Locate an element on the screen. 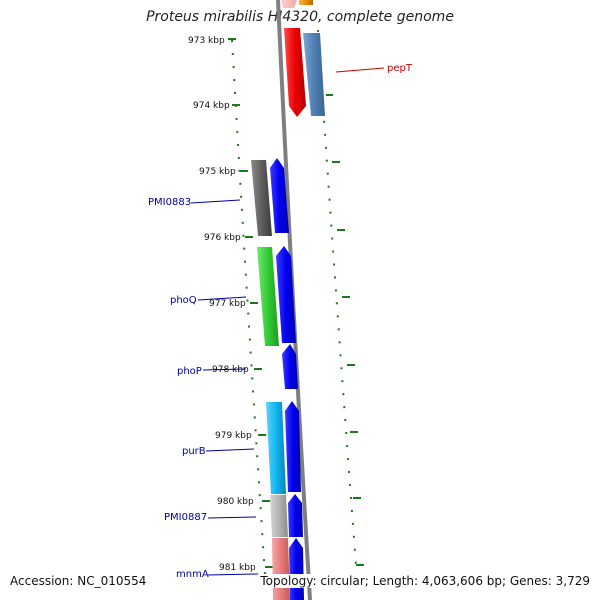 This screenshot has width=600, height=600. inner-scale-major-ticks is located at coordinates (250, 303).